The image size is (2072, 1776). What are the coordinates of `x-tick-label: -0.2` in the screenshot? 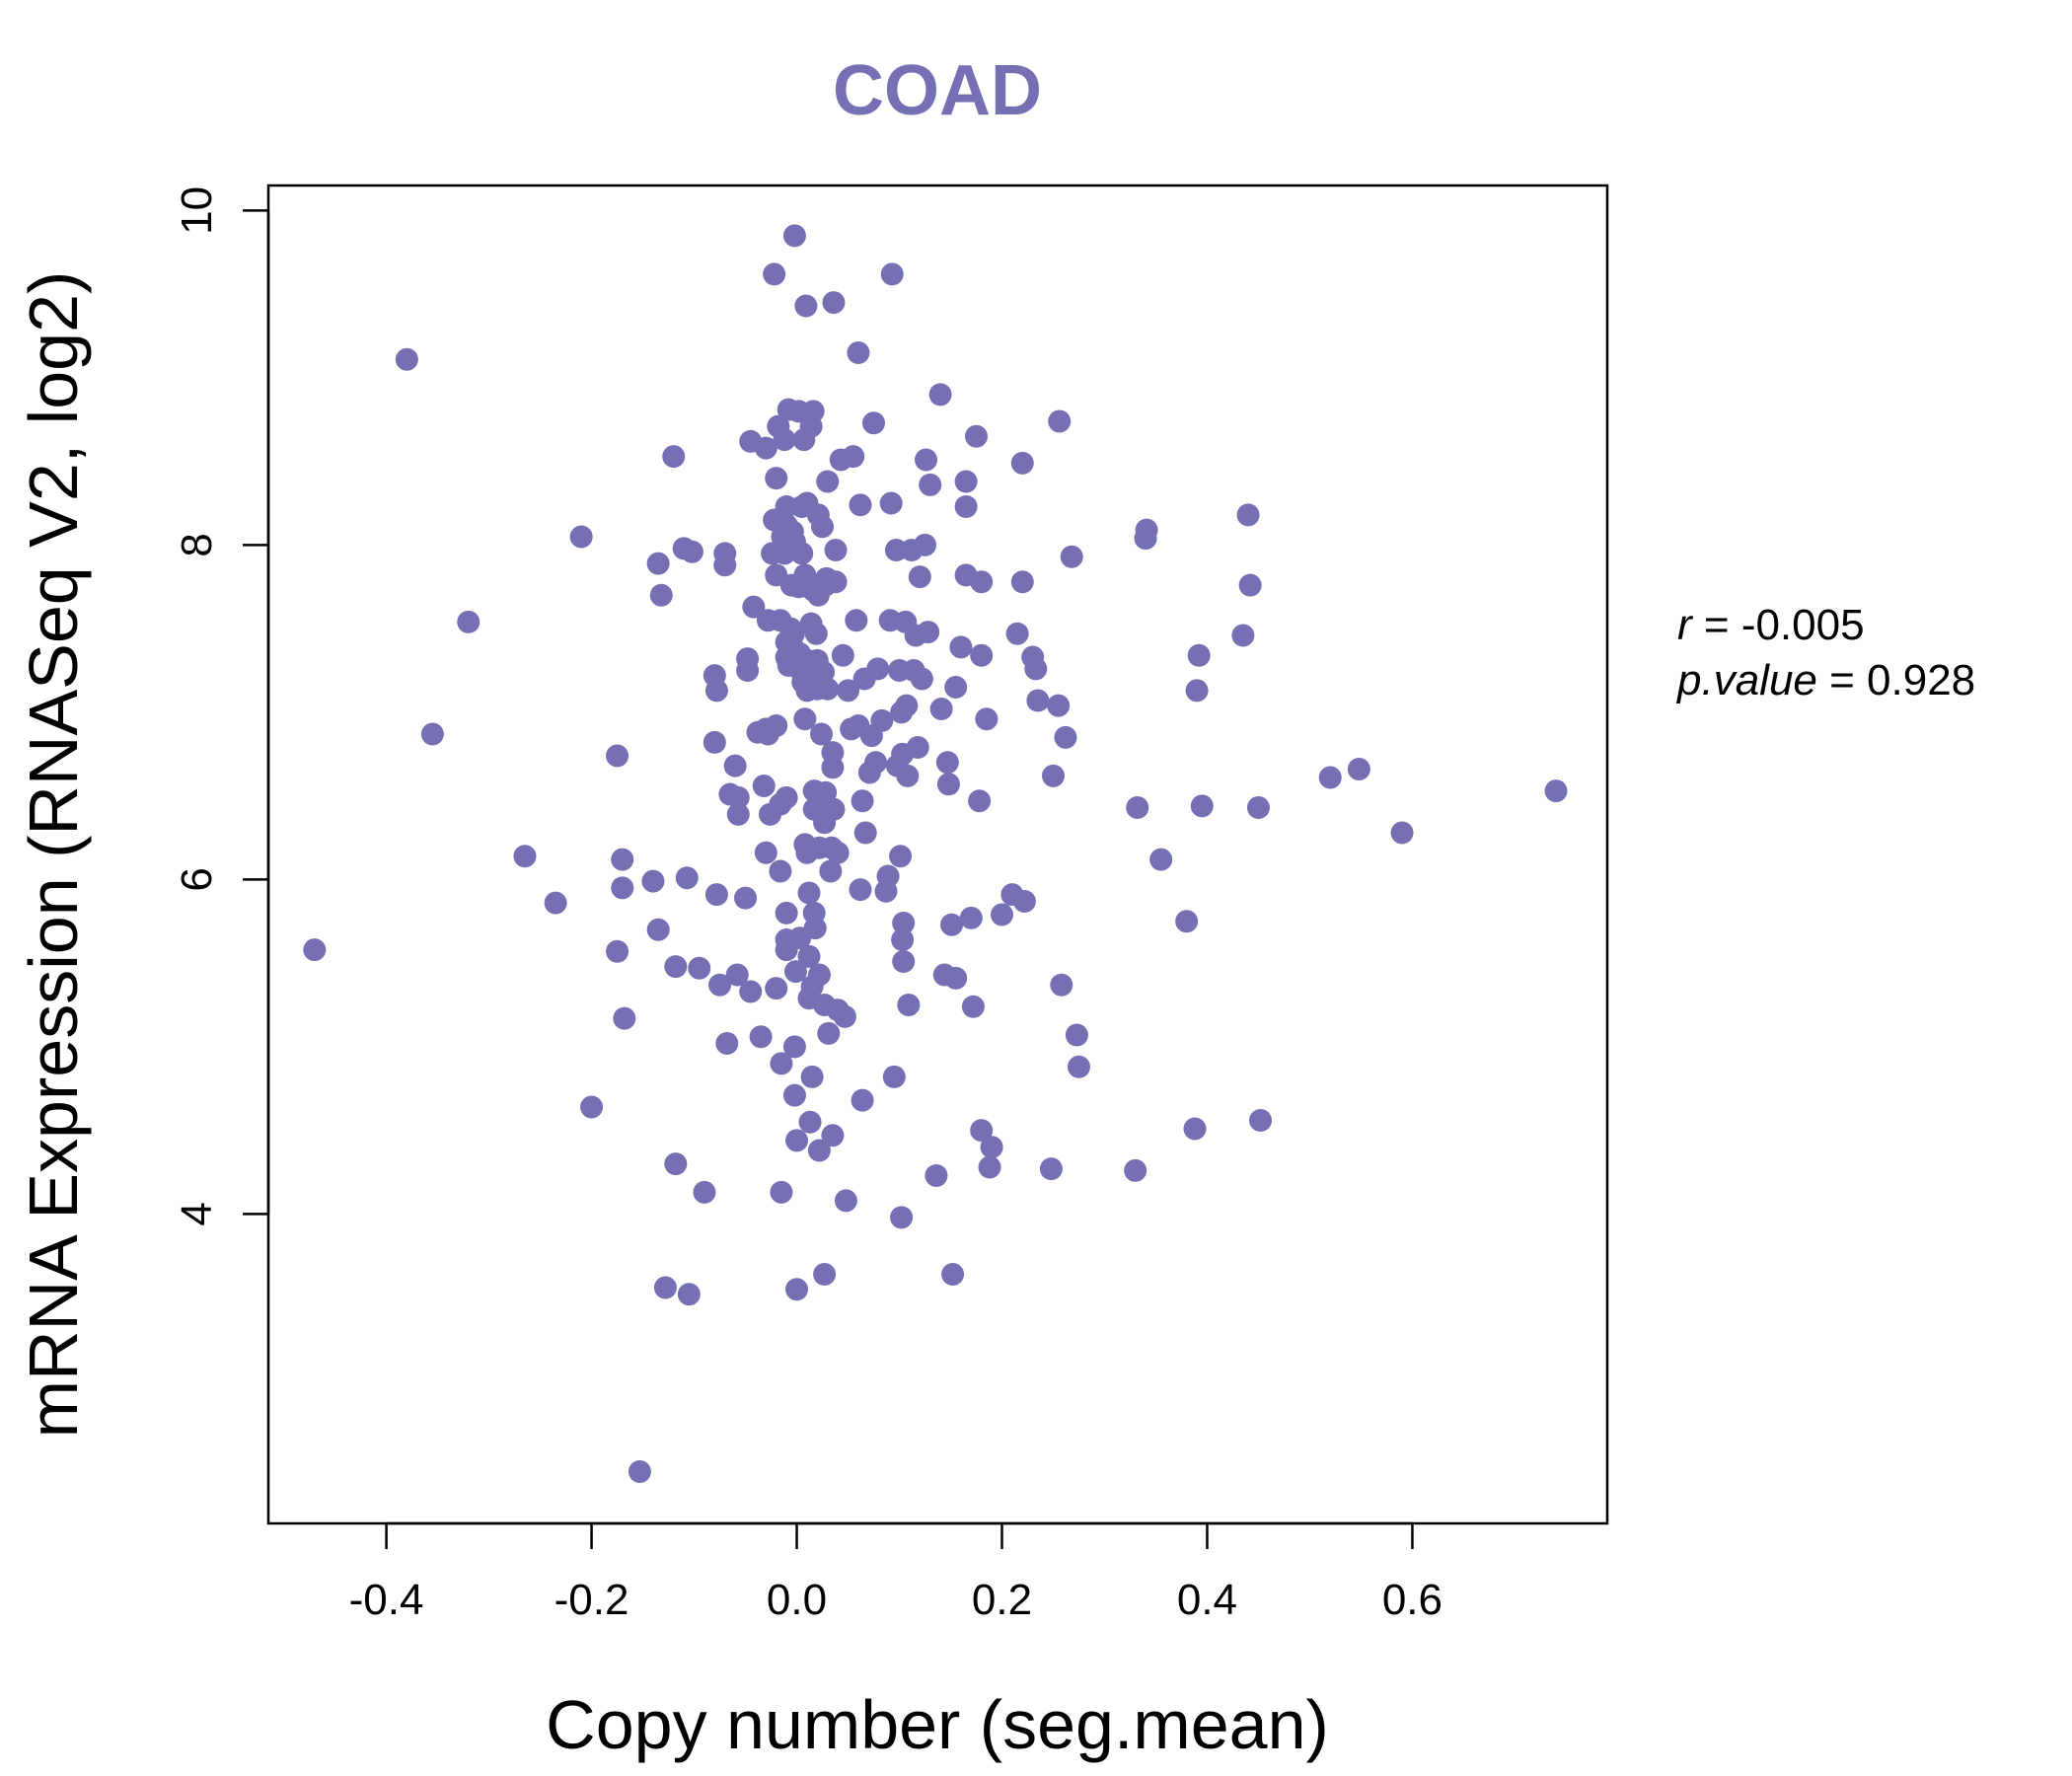 It's located at (592, 1600).